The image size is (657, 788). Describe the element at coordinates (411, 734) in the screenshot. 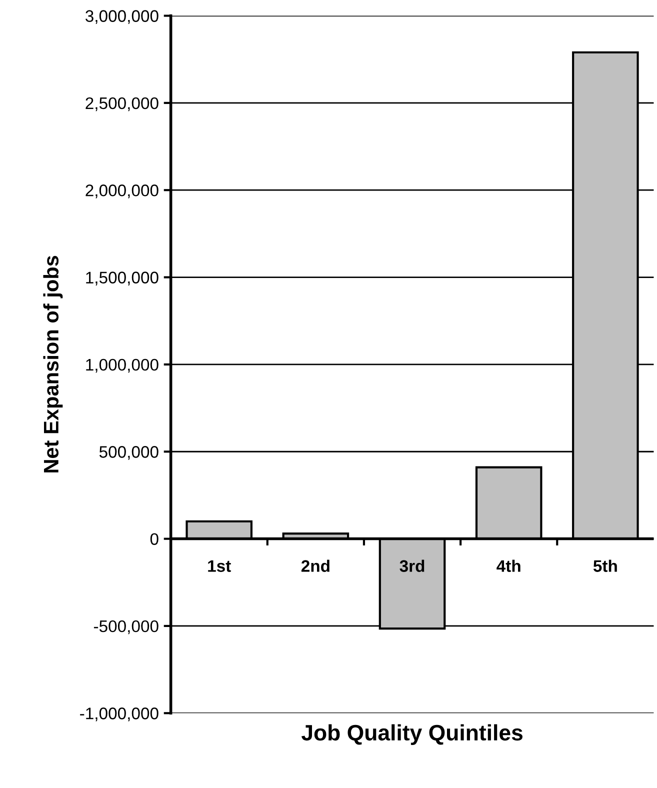

I see `x-axis-title: Job Quality Quintiles` at that location.